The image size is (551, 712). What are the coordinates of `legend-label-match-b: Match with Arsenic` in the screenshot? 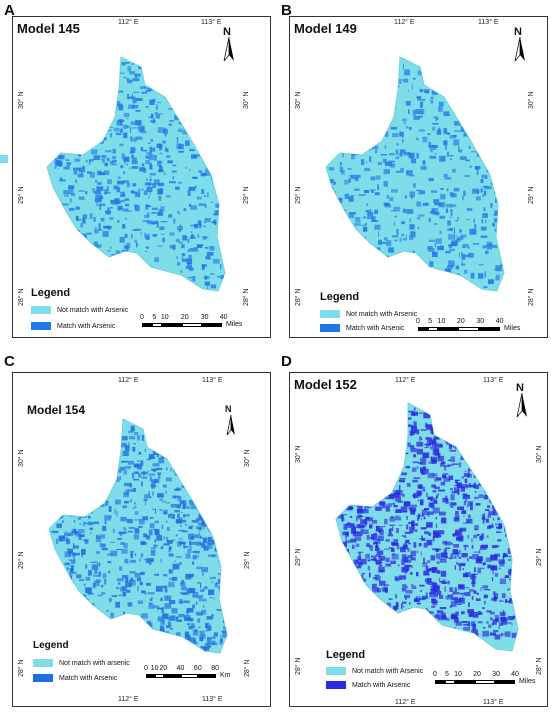 It's located at (375, 328).